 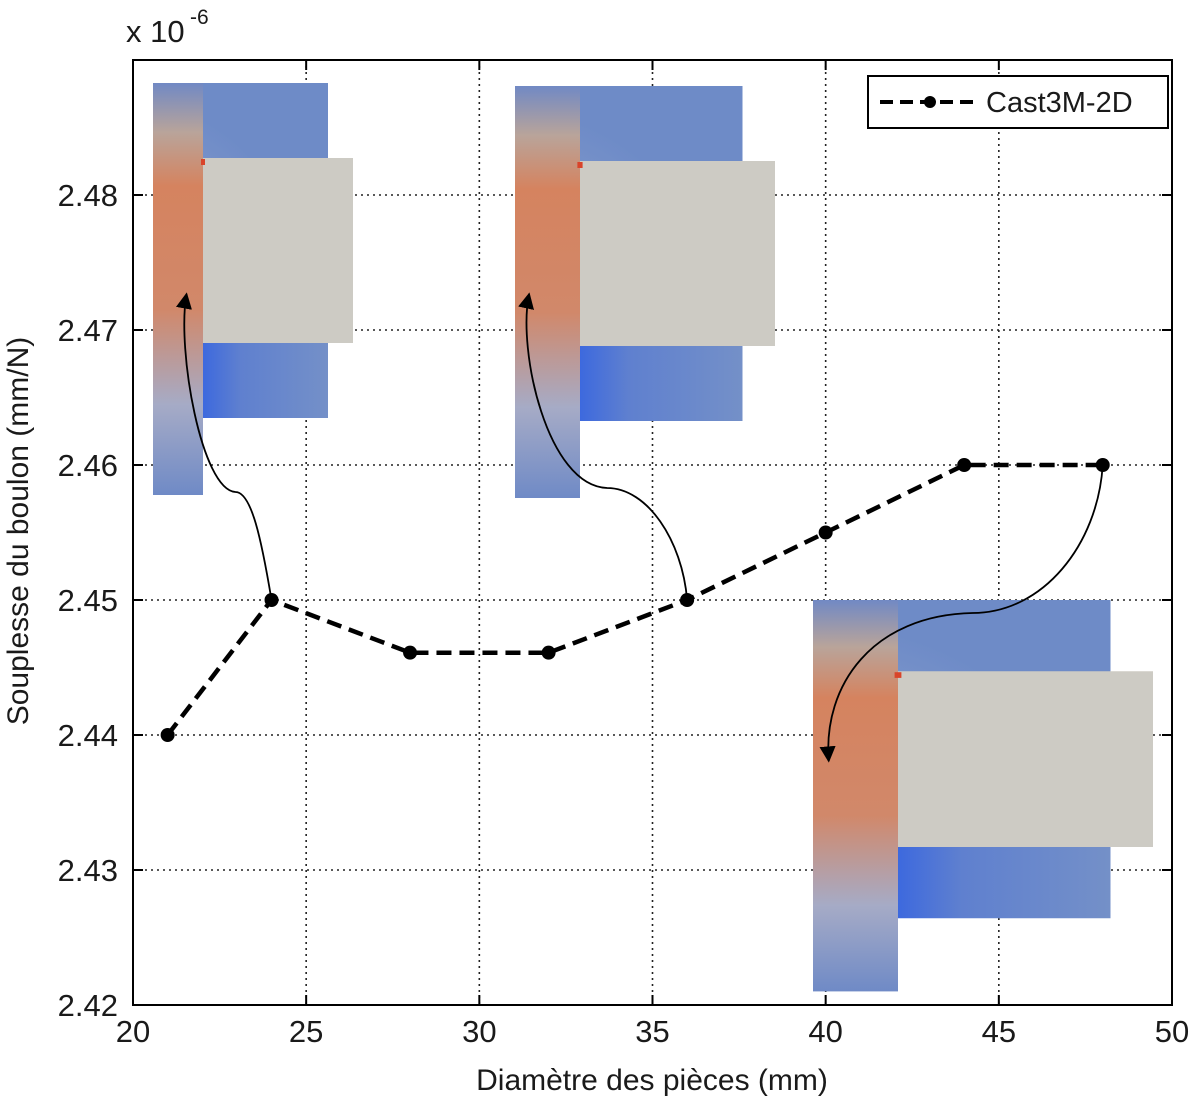 I want to click on y-multiplier-exponent: -6, so click(x=199, y=17).